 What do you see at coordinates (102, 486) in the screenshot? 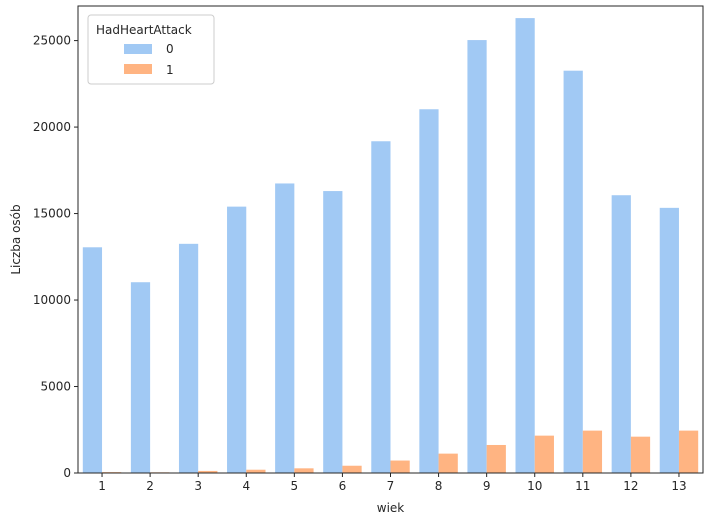
I see `x-tick-label: 1` at bounding box center [102, 486].